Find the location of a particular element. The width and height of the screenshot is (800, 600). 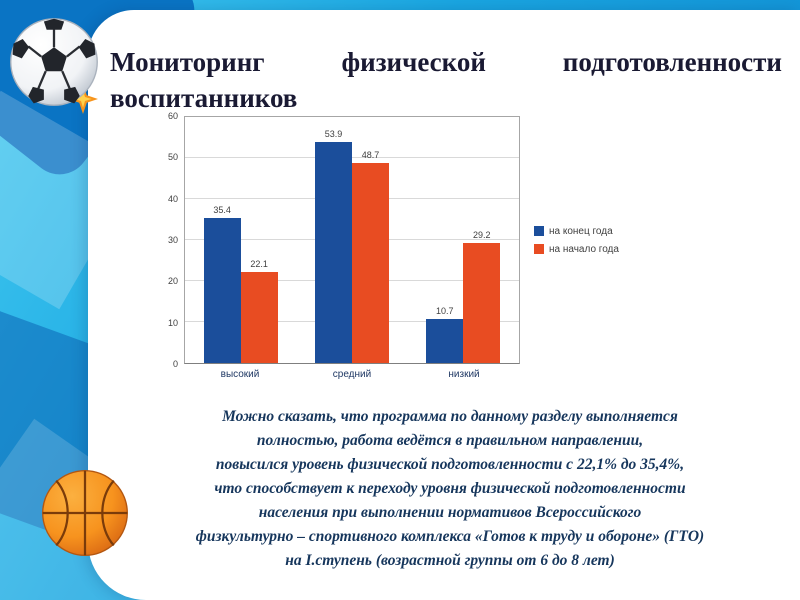

bar-value-label: 48.7 is located at coordinates (370, 155).